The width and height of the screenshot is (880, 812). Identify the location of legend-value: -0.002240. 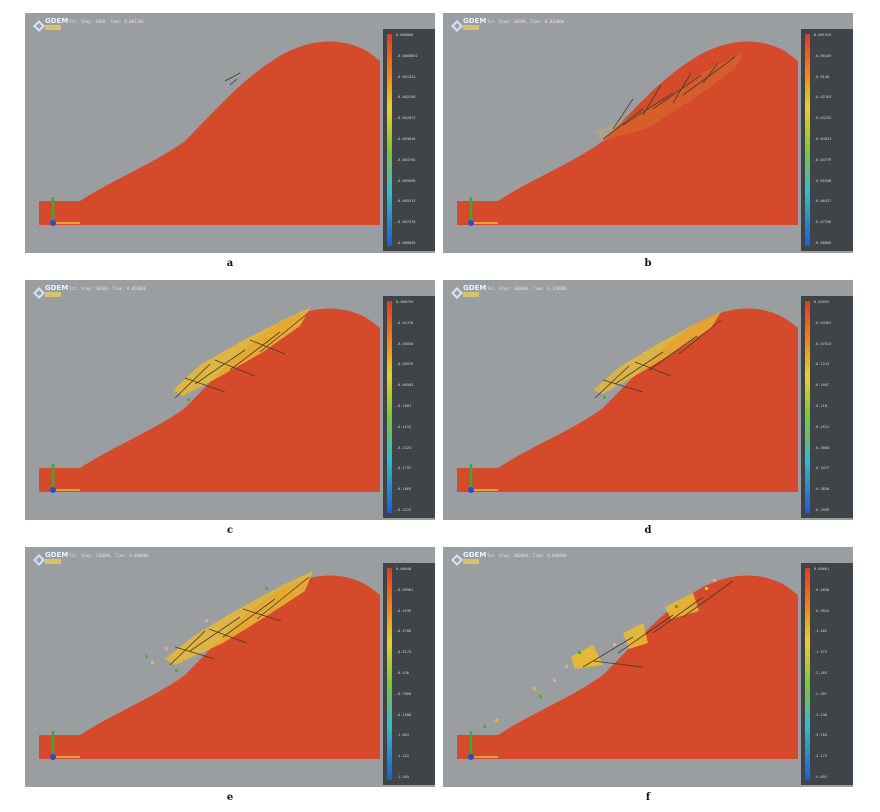
(406, 97).